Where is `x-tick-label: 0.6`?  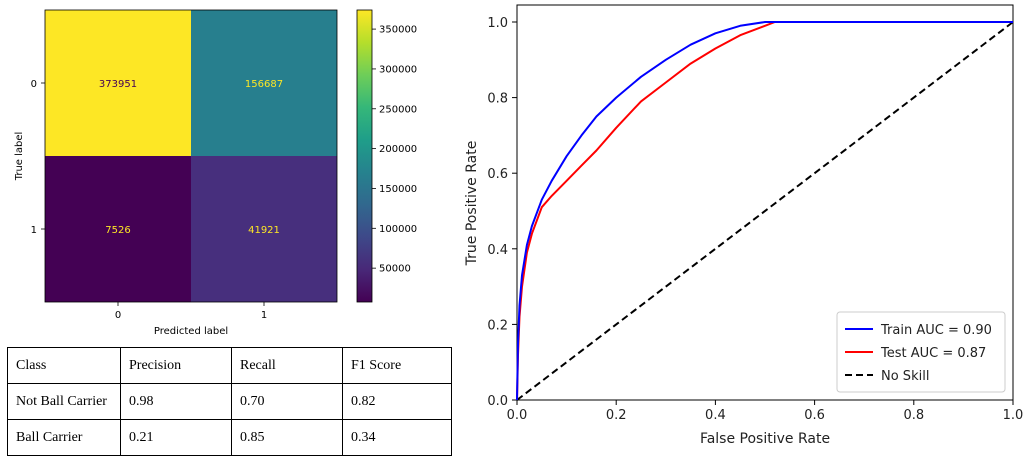
x-tick-label: 0.6 is located at coordinates (814, 415).